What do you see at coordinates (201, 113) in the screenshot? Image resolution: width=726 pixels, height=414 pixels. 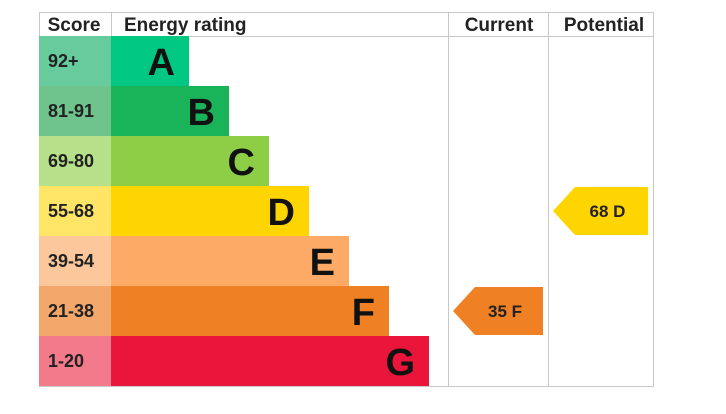 I see `band-letter-b: B` at bounding box center [201, 113].